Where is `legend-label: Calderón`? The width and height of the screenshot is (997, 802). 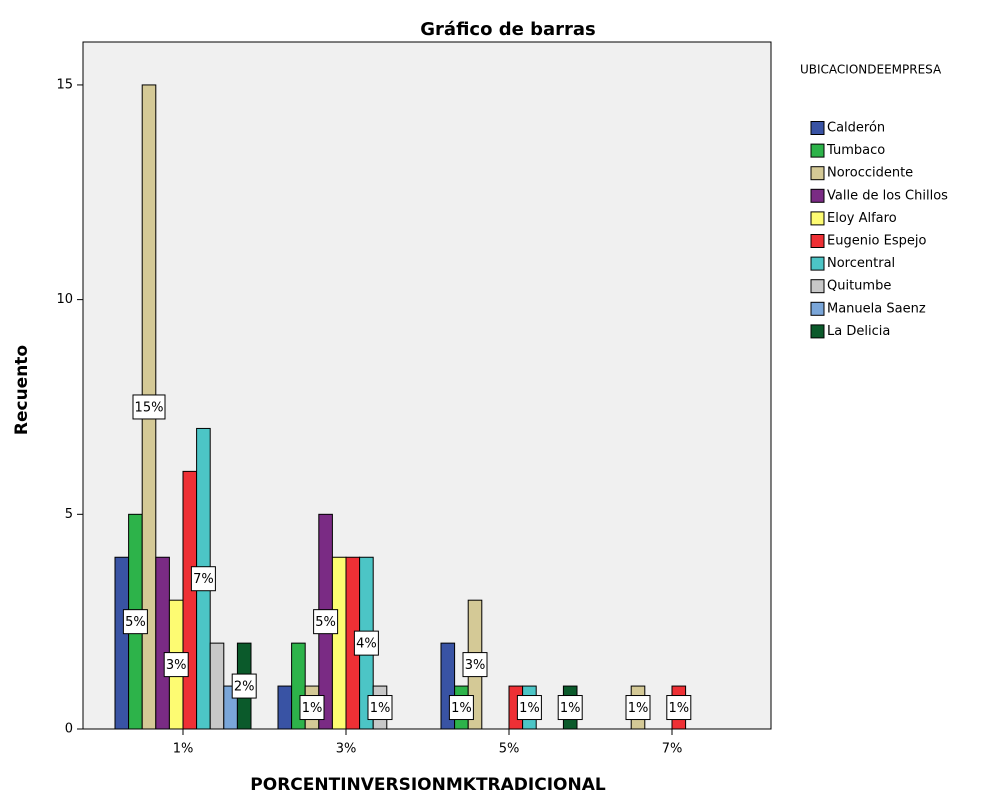
legend-label: Calderón is located at coordinates (856, 128).